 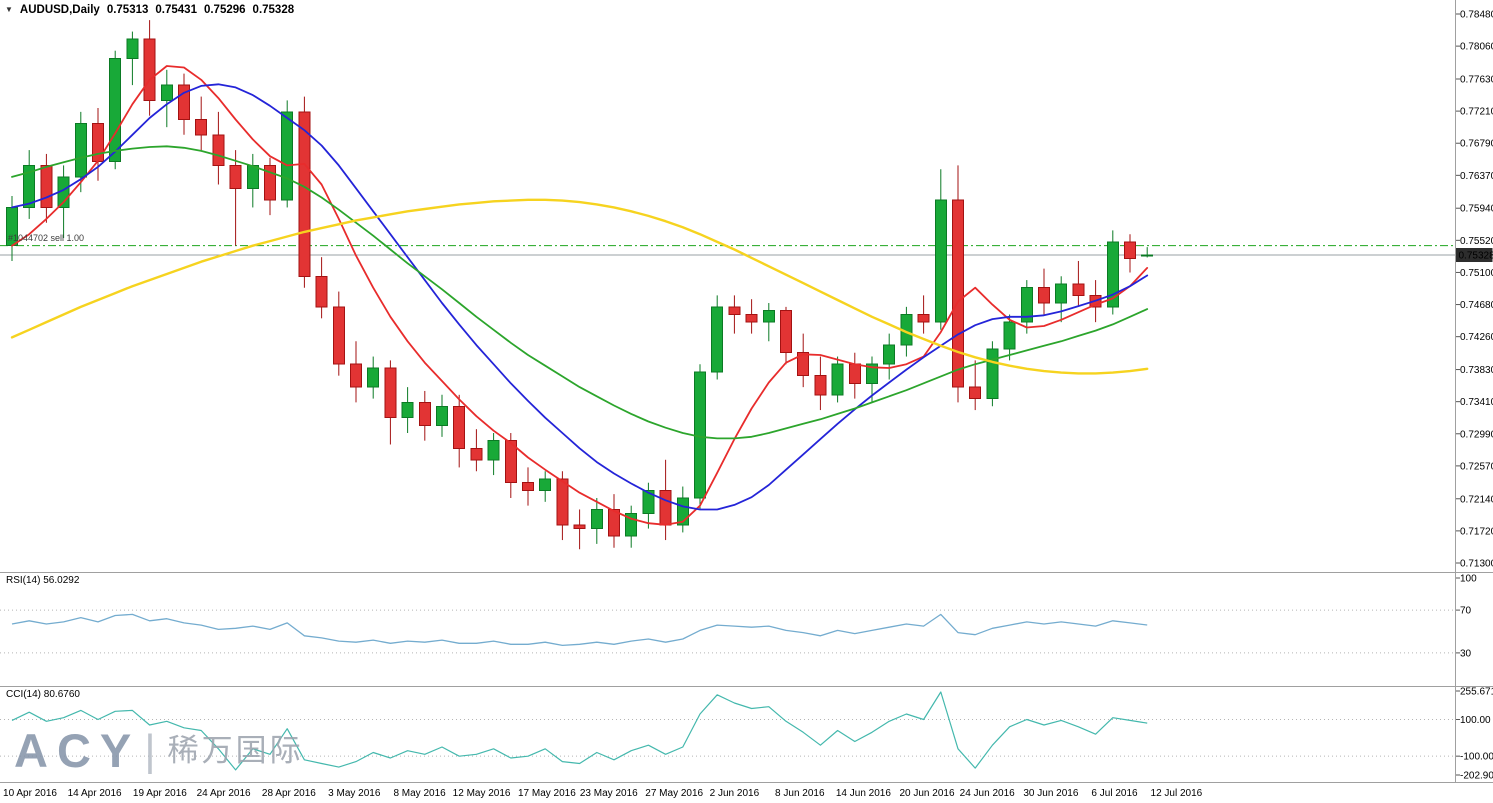 What do you see at coordinates (61, 694) in the screenshot?
I see `cci-value: 80.6760` at bounding box center [61, 694].